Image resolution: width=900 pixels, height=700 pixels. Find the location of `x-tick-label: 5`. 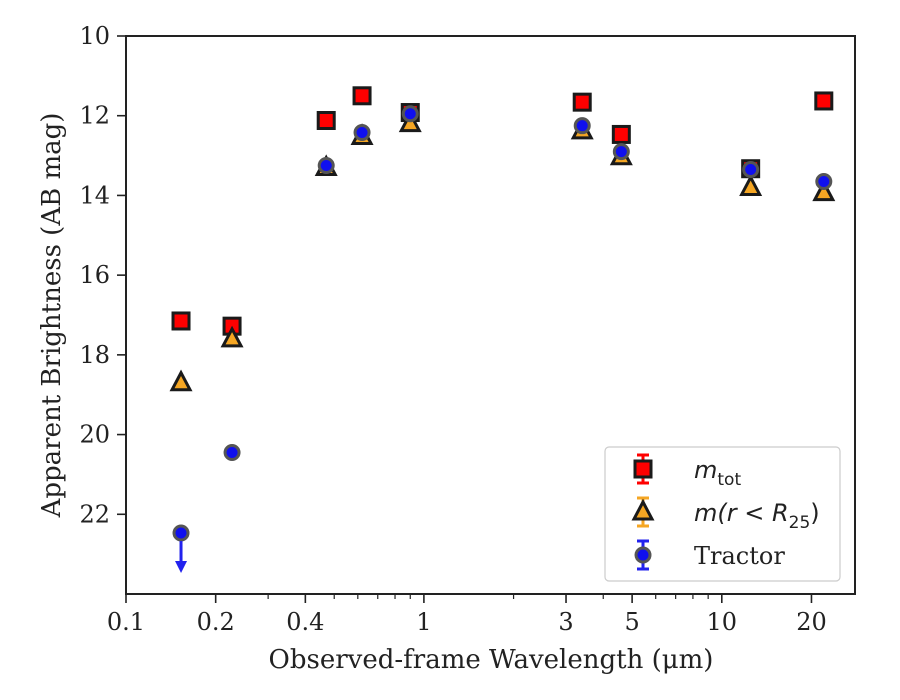

x-tick-label: 5 is located at coordinates (631, 622).